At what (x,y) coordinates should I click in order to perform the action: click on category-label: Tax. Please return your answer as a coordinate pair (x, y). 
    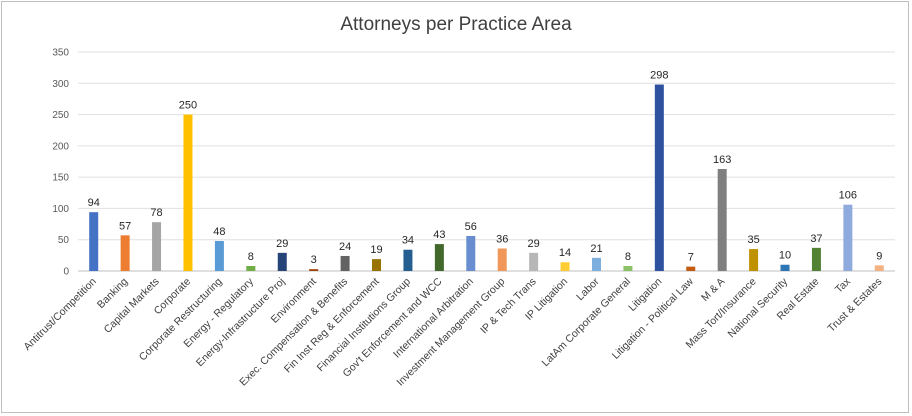
    Looking at the image, I should click on (843, 285).